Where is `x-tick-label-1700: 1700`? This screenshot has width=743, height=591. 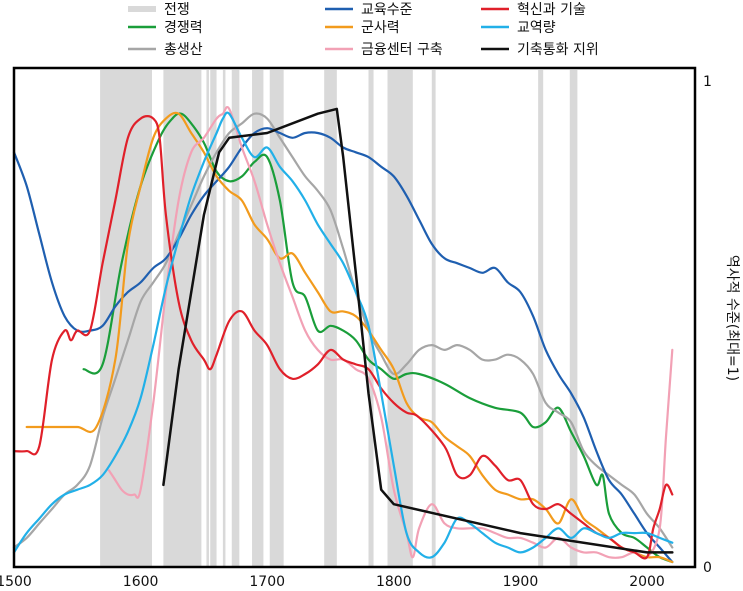
x-tick-label-1700: 1700 is located at coordinates (267, 582).